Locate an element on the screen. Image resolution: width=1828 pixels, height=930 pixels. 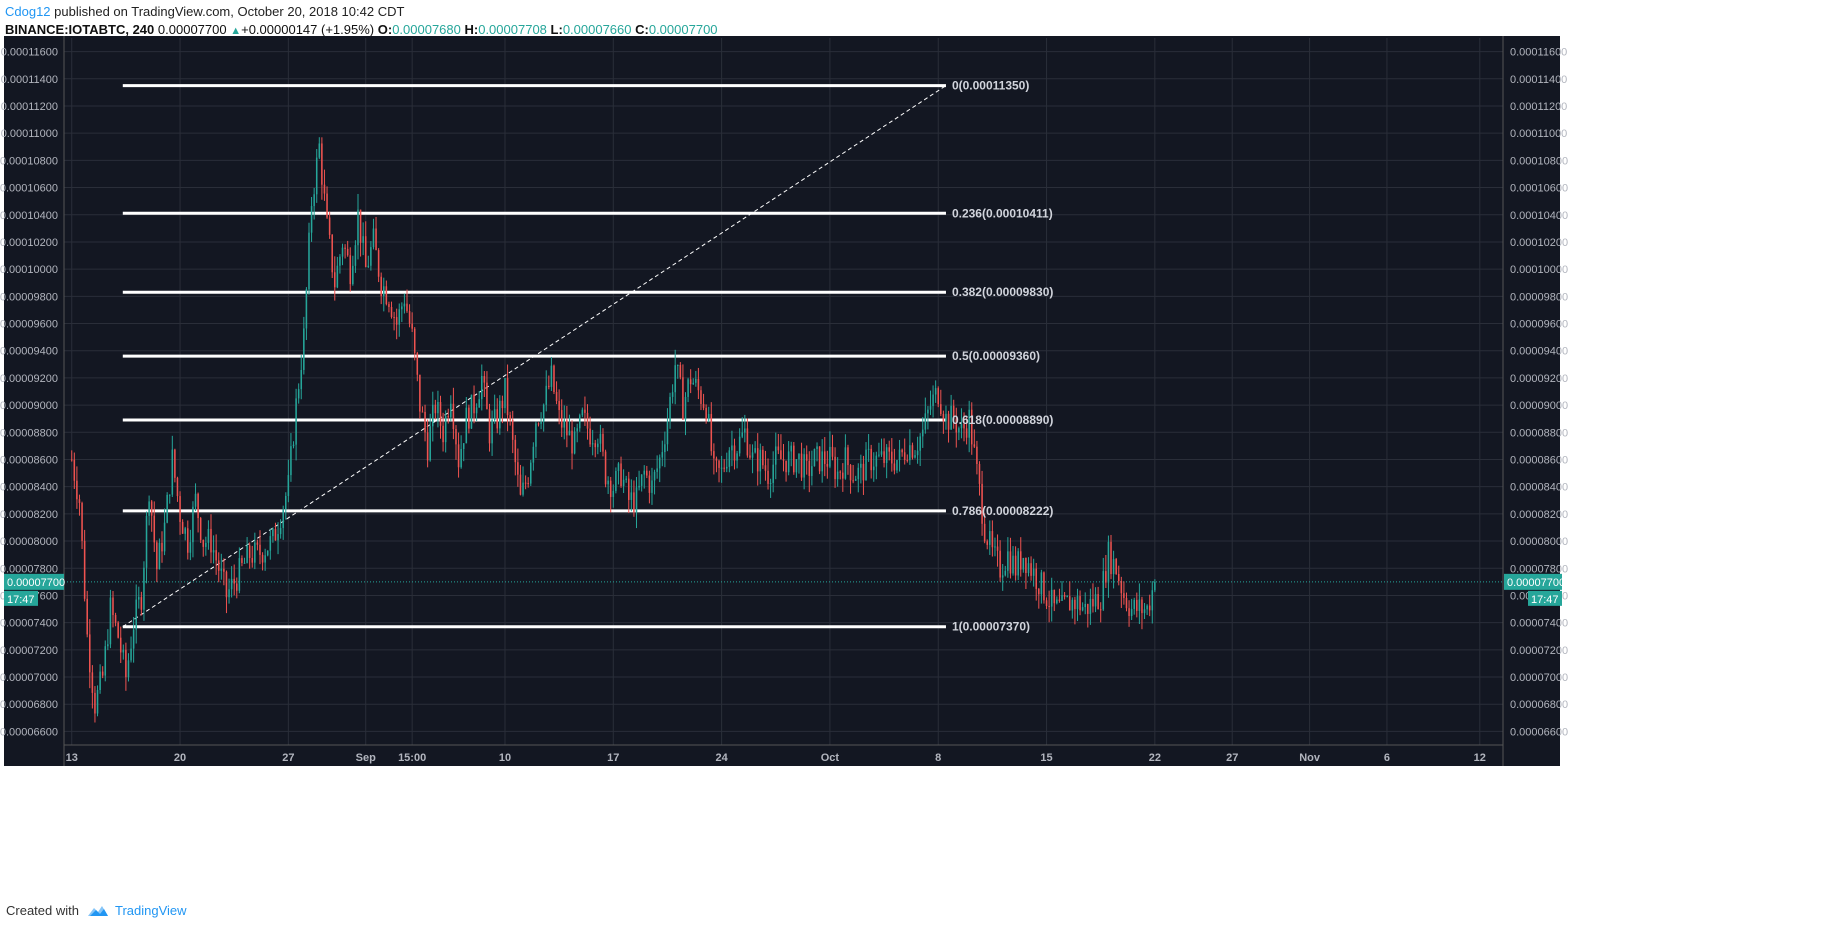
tradingview-brand-link: TradingView is located at coordinates (150, 910).